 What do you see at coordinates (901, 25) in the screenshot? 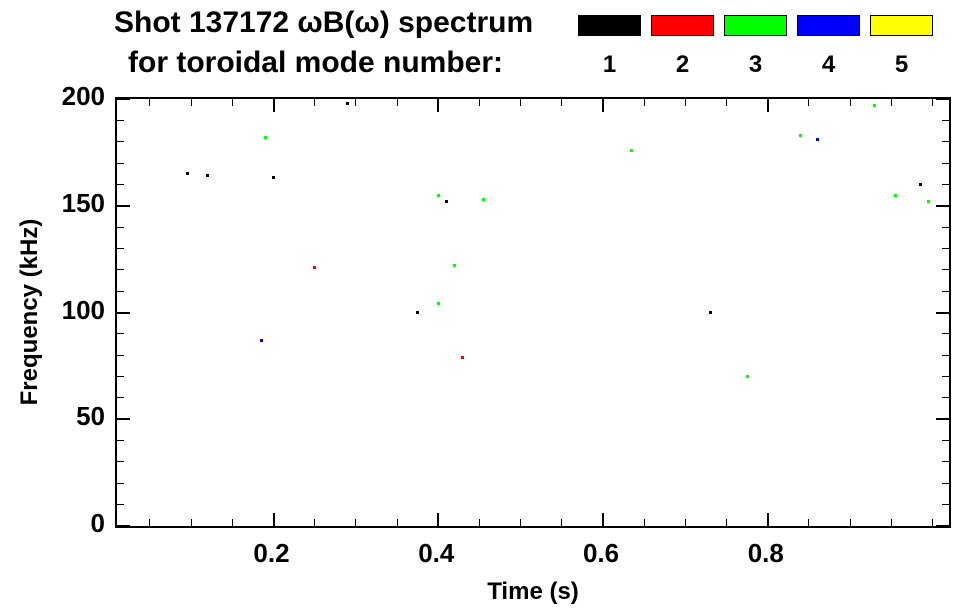
I see `legend-swatch-n5` at bounding box center [901, 25].